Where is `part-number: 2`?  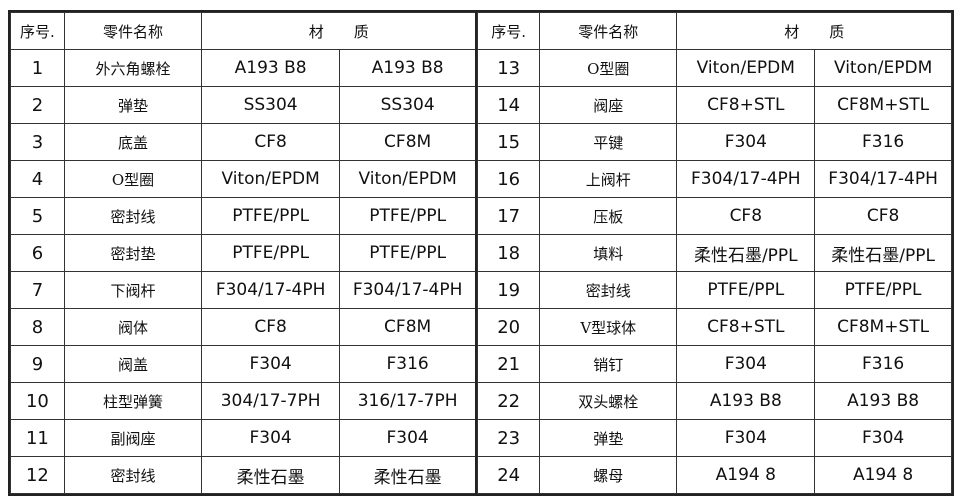 part-number: 2 is located at coordinates (37, 105).